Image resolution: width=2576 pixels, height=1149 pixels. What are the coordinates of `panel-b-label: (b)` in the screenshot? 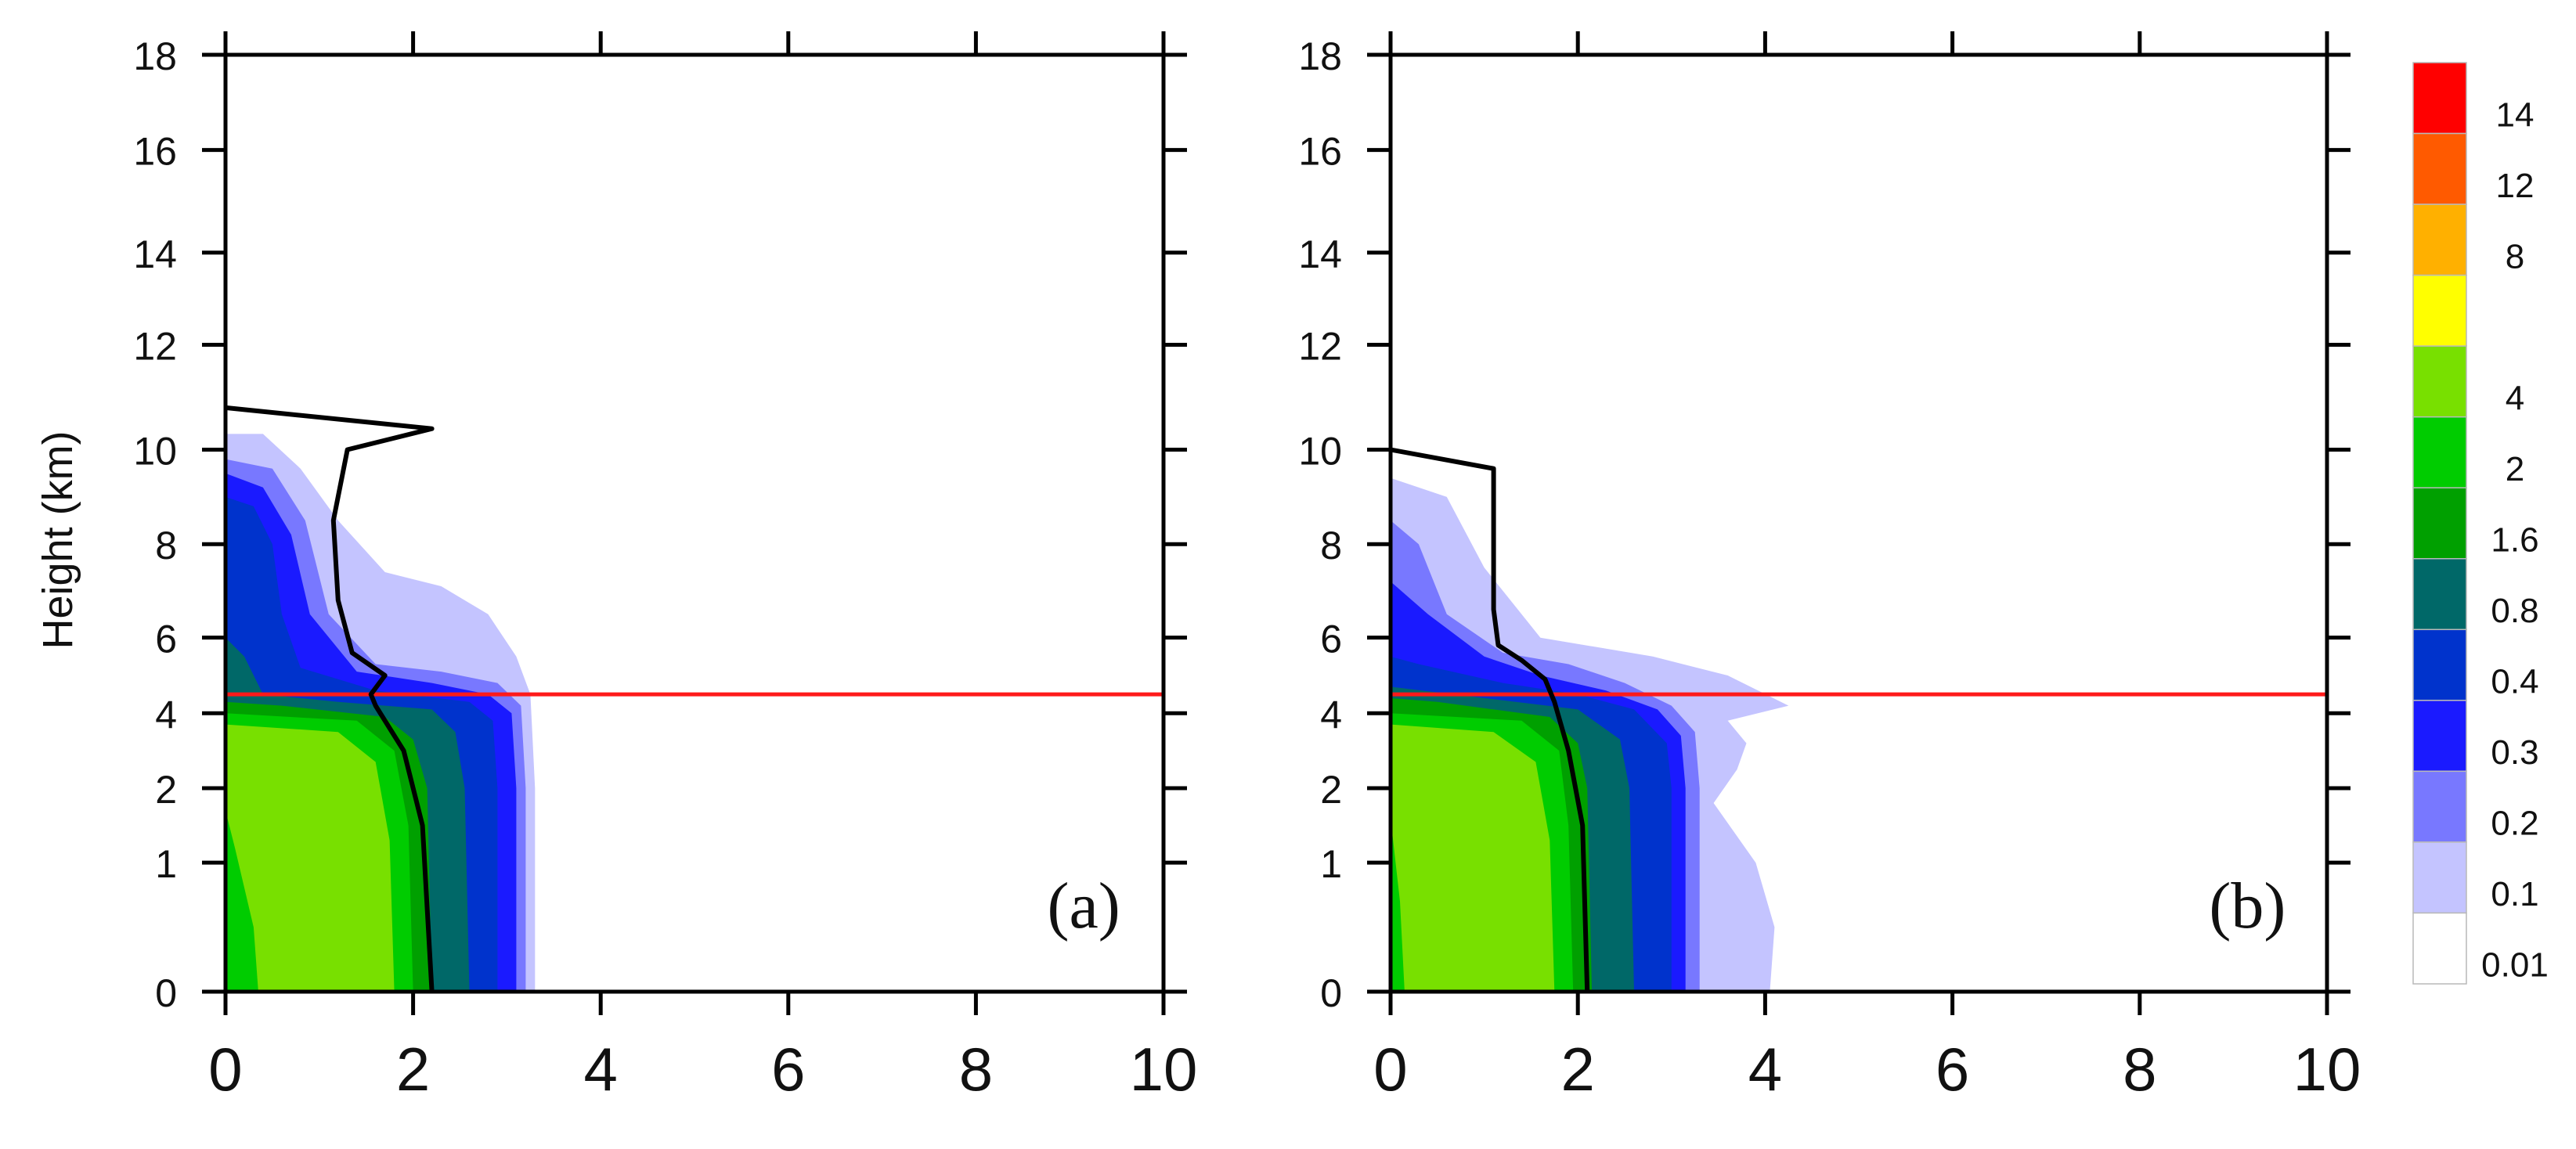 It's located at (2247, 906).